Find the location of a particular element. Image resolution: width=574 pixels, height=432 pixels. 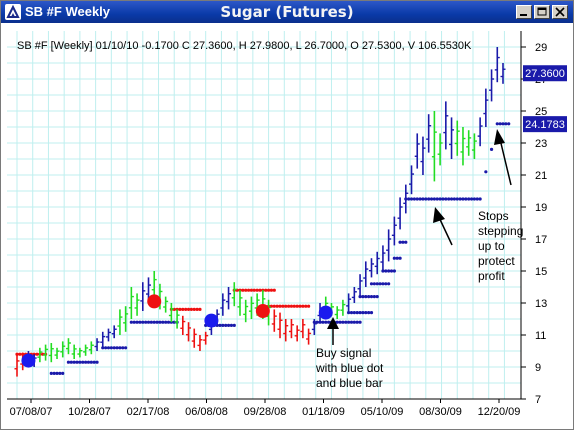

y-tick-label: 17 is located at coordinates (541, 240).